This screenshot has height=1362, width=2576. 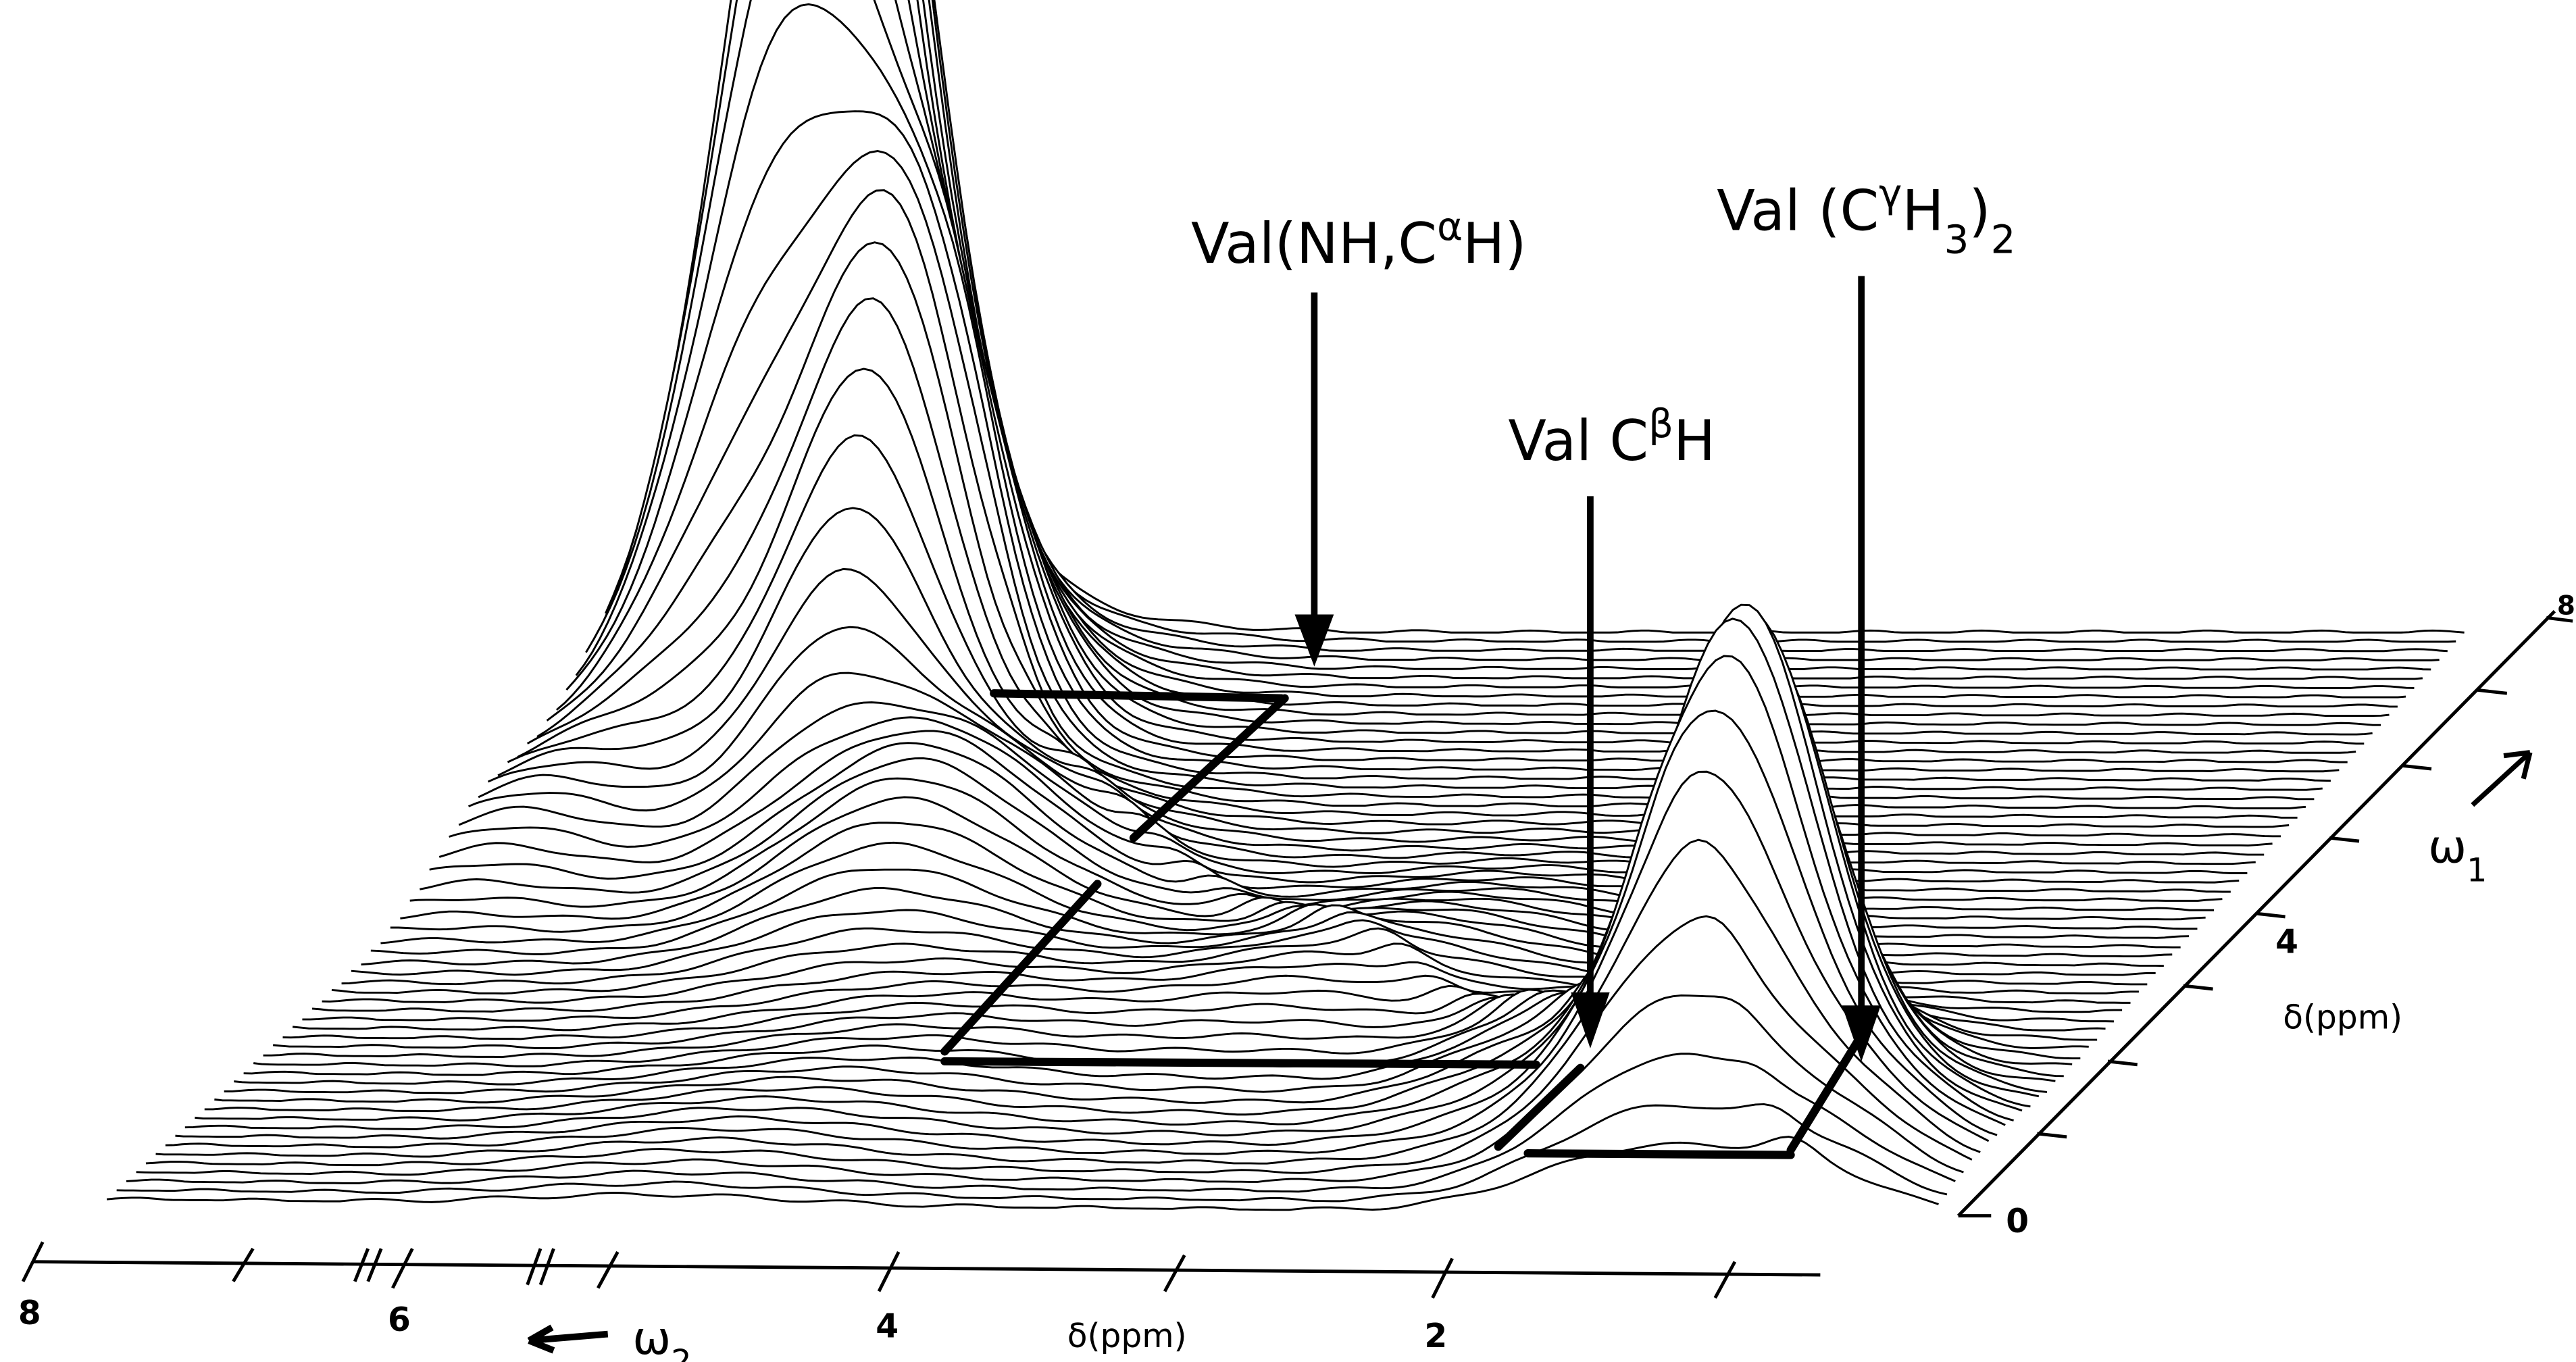 I want to click on y-tick-label: 4, so click(x=2286, y=942).